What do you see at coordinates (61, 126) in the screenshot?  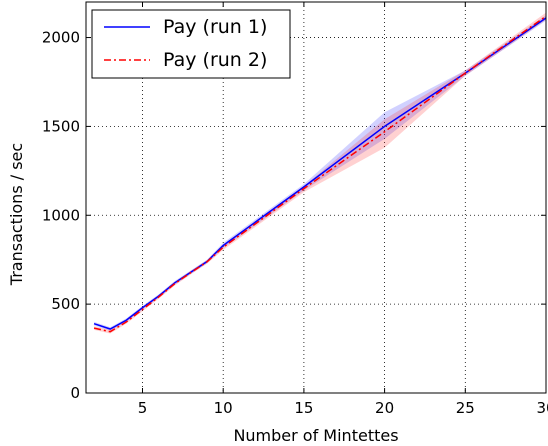 I see `y-tick-label: 1500` at bounding box center [61, 126].